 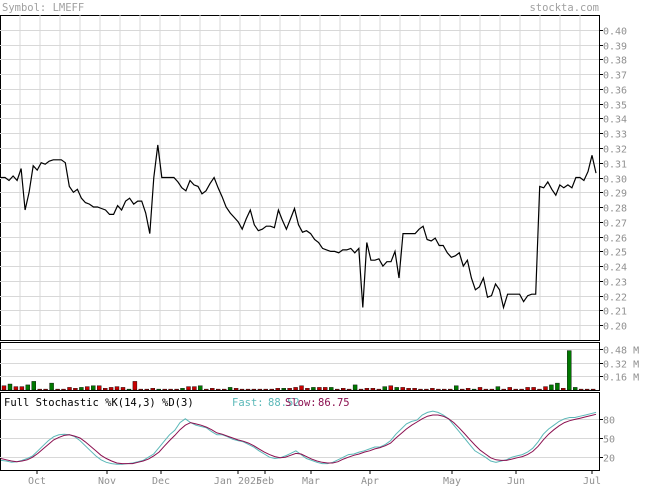 I want to click on price-tick-label: 0.26, so click(x=615, y=239).